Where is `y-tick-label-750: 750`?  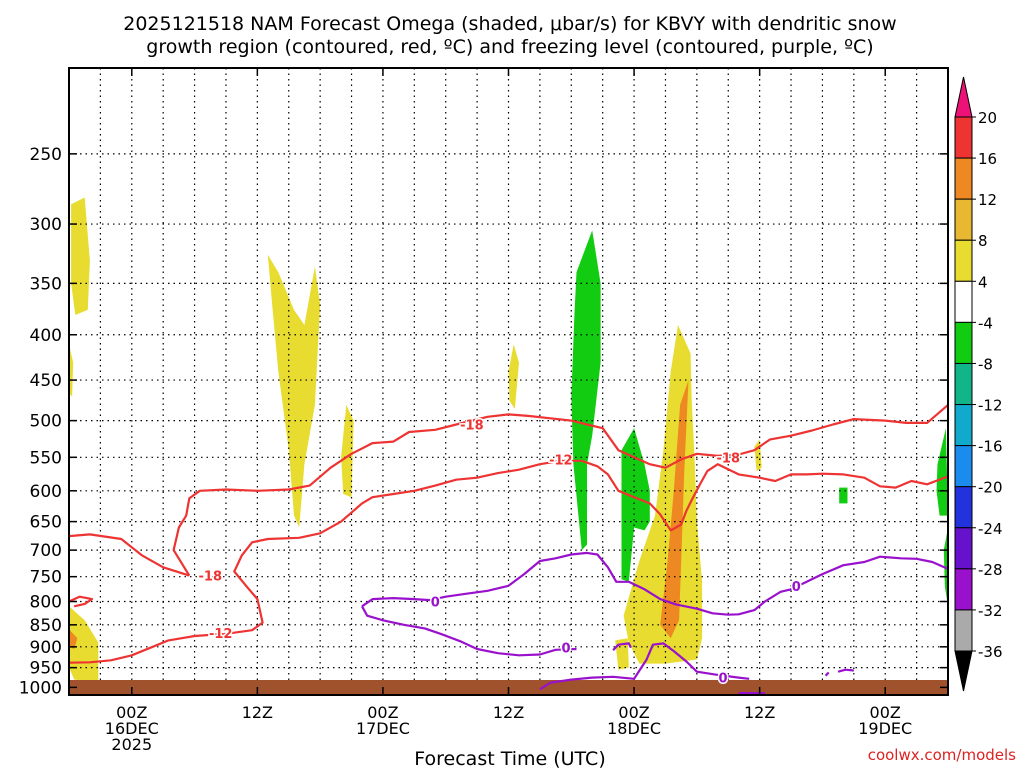
y-tick-label-750: 750 is located at coordinates (46, 578).